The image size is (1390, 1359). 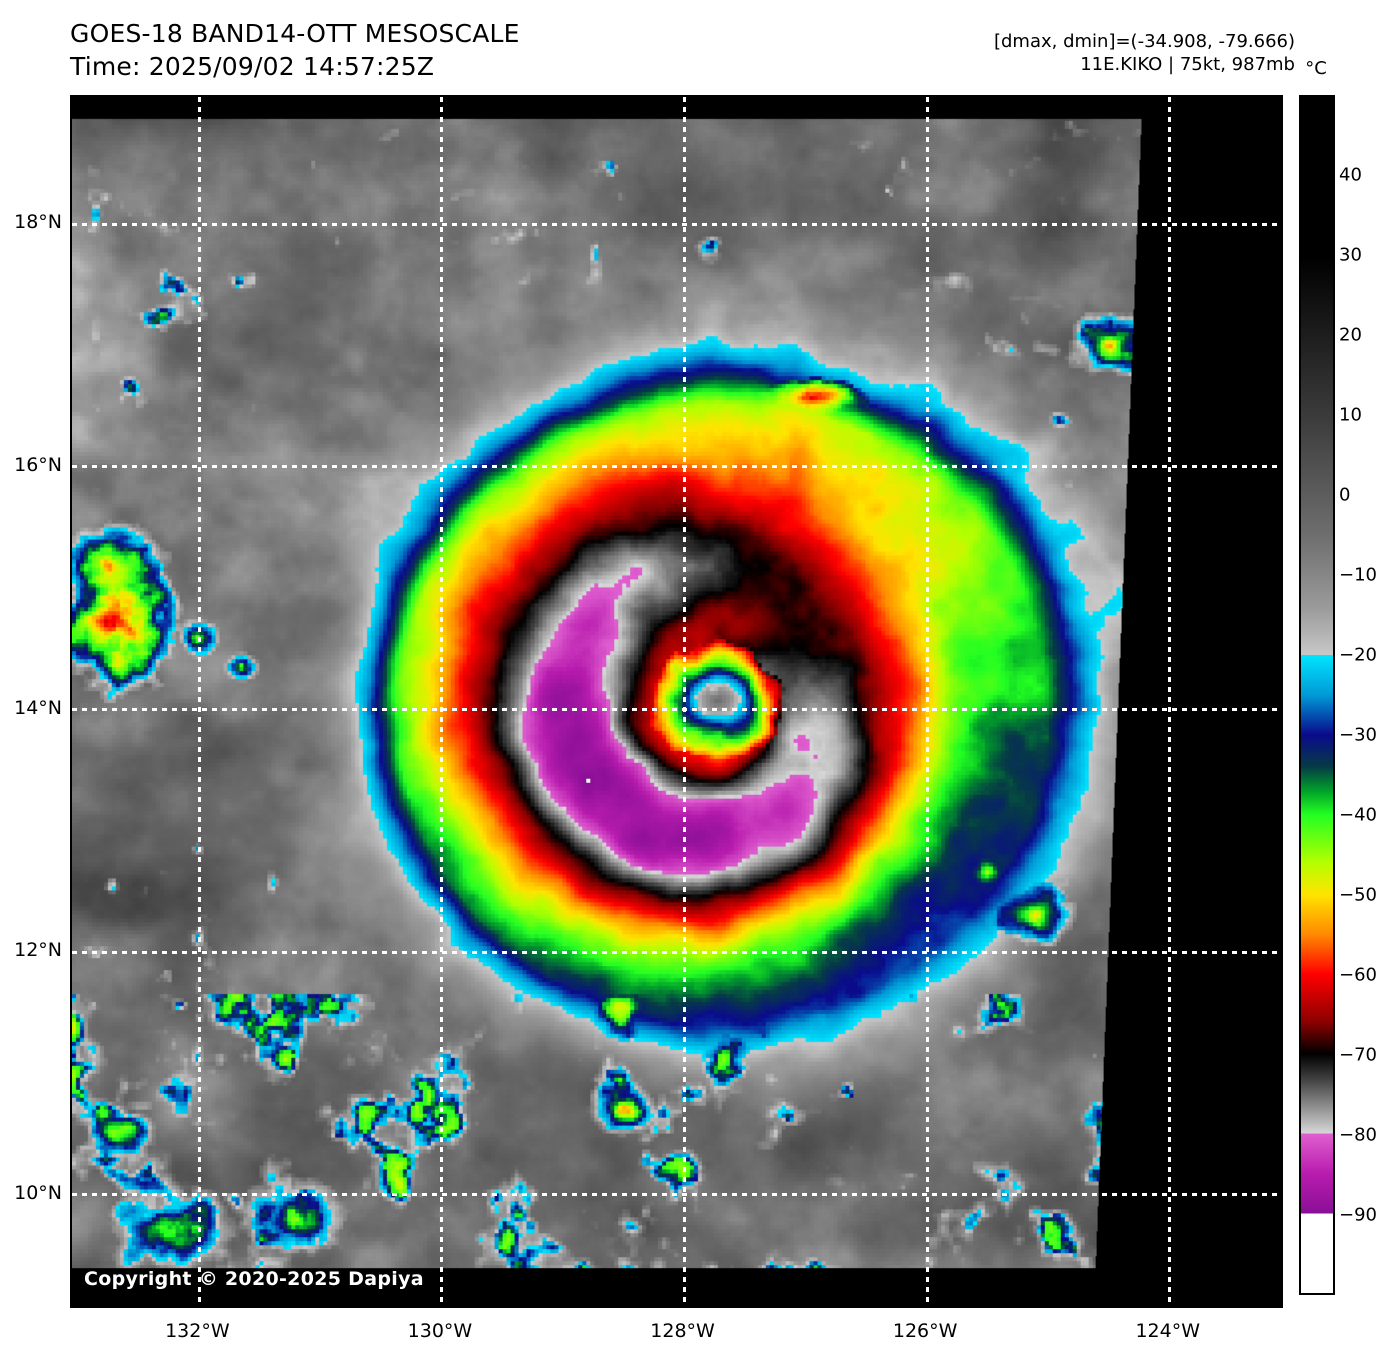 I want to click on lon-tick-label: 130°W, so click(x=440, y=1331).